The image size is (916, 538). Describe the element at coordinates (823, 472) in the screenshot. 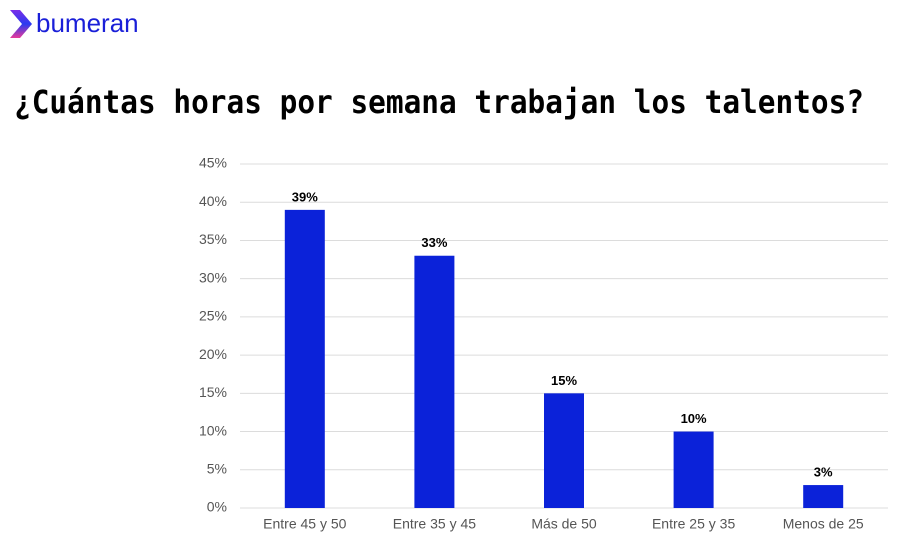

I see `value-label: 3%` at that location.